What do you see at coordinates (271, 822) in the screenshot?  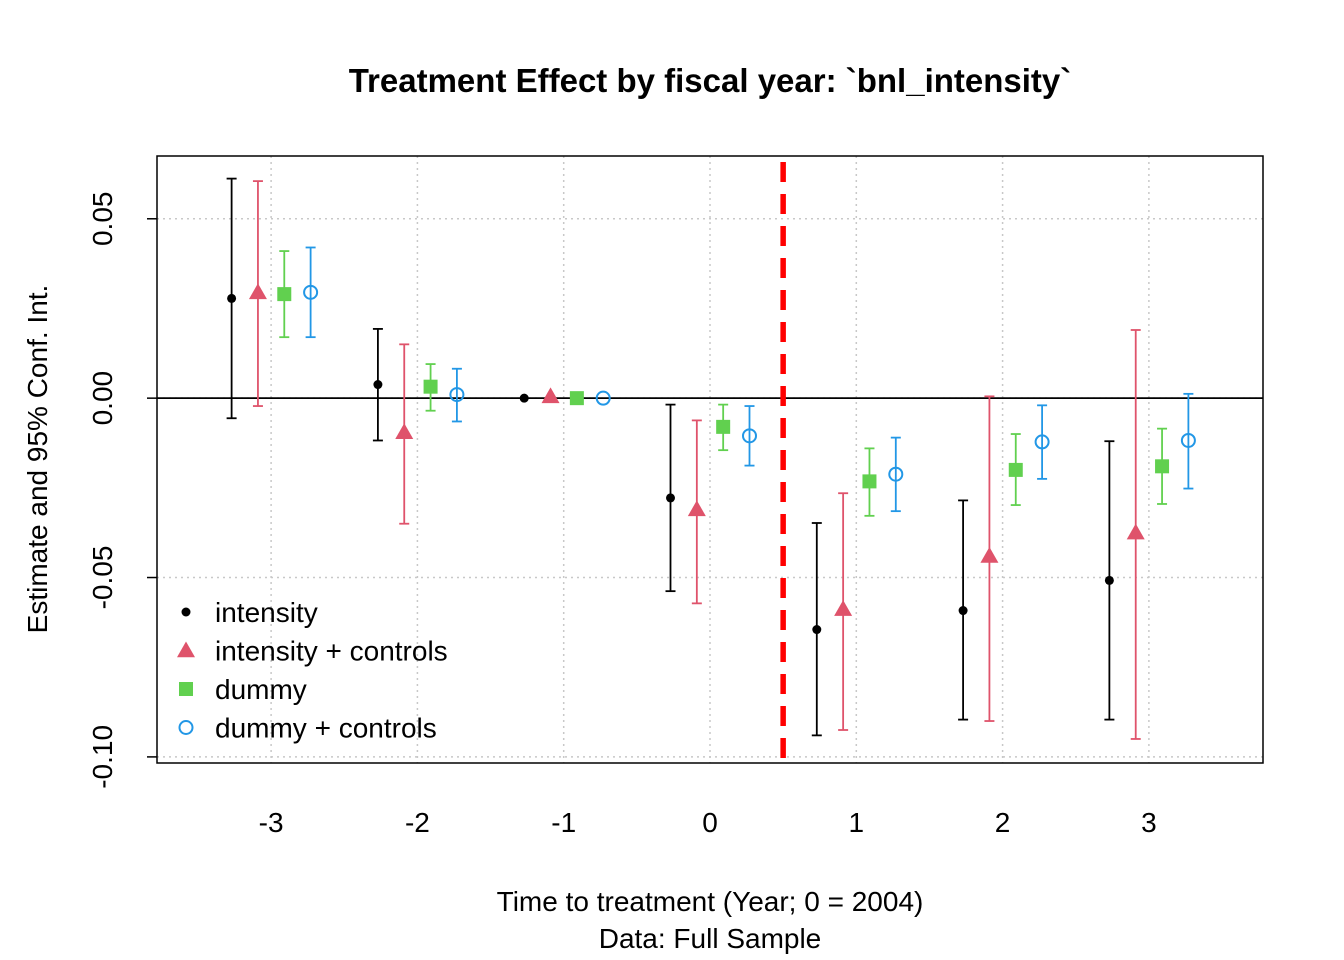 I see `x-tick-label: -3` at bounding box center [271, 822].